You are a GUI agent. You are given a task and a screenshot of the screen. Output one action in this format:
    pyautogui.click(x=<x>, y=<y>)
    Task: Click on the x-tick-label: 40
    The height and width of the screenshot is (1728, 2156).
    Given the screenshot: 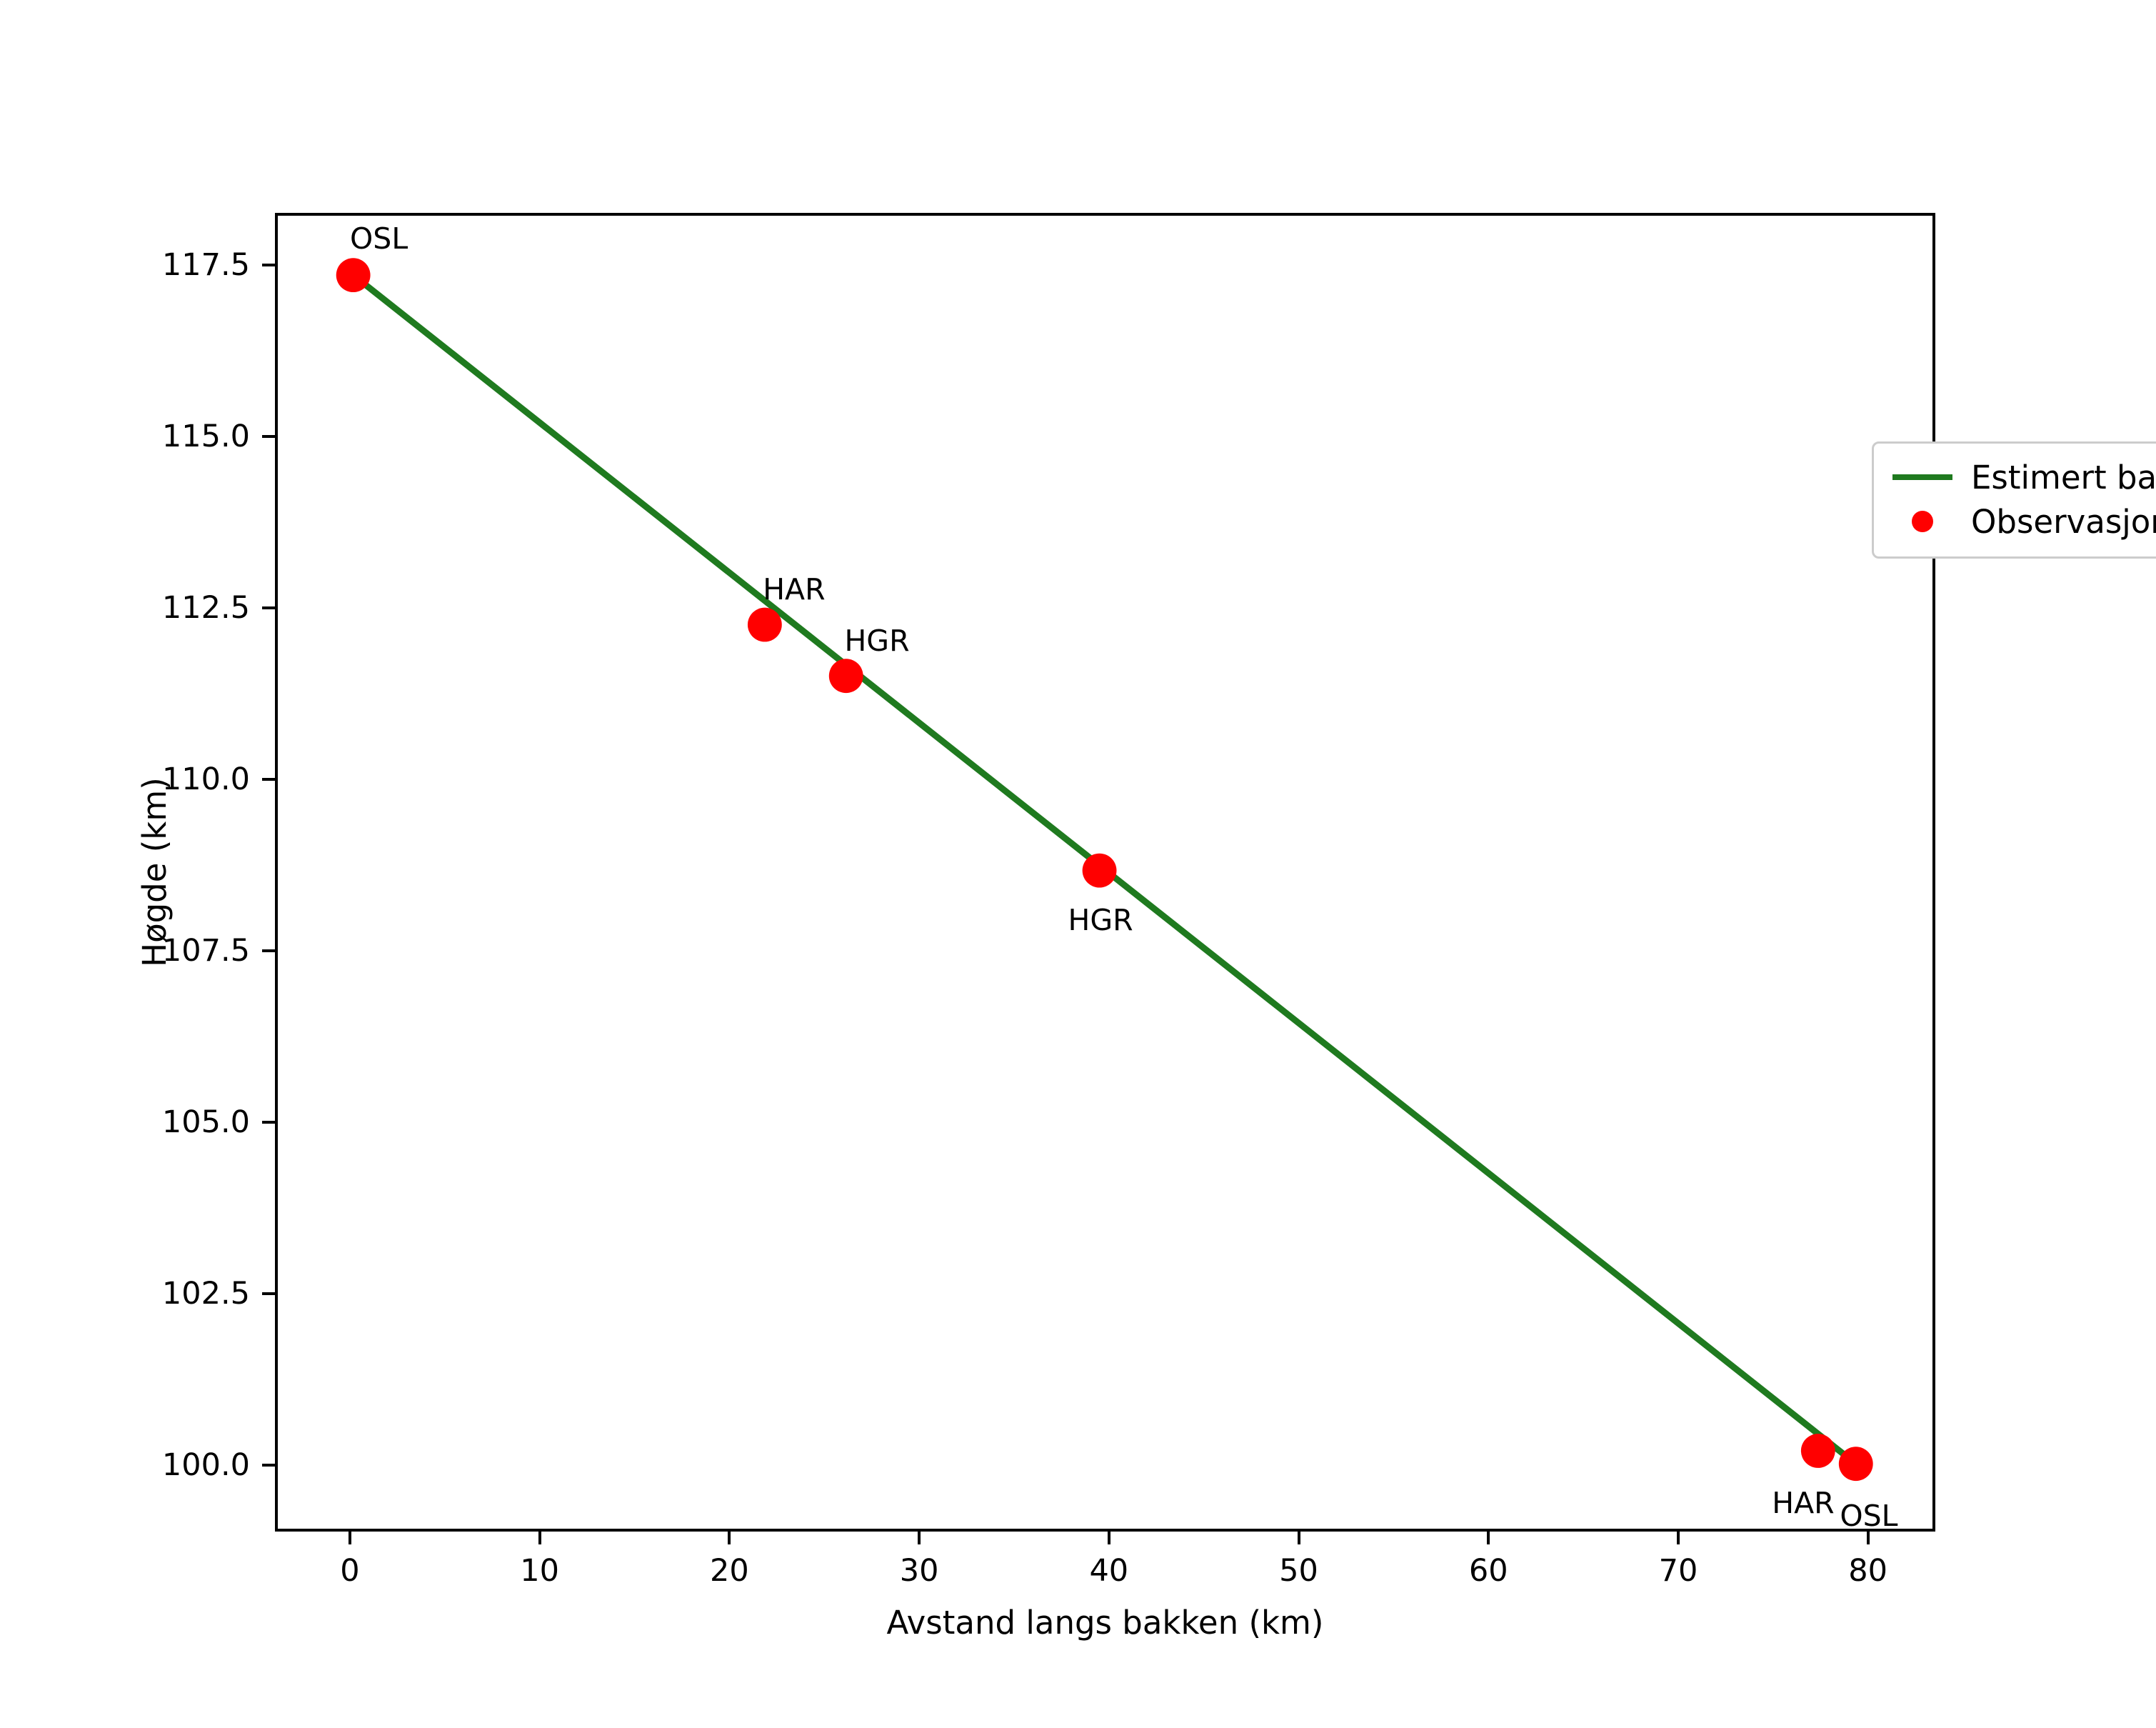 What is the action you would take?
    pyautogui.click(x=1109, y=1571)
    